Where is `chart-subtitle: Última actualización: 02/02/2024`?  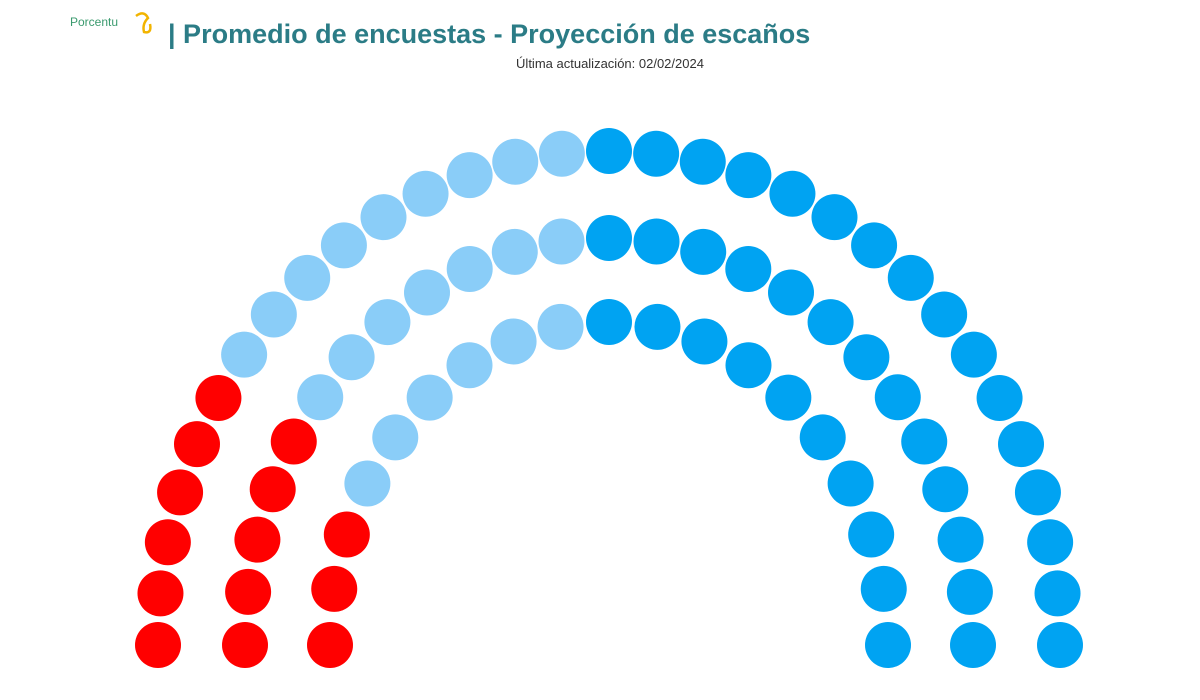
chart-subtitle: Última actualización: 02/02/2024 is located at coordinates (610, 63).